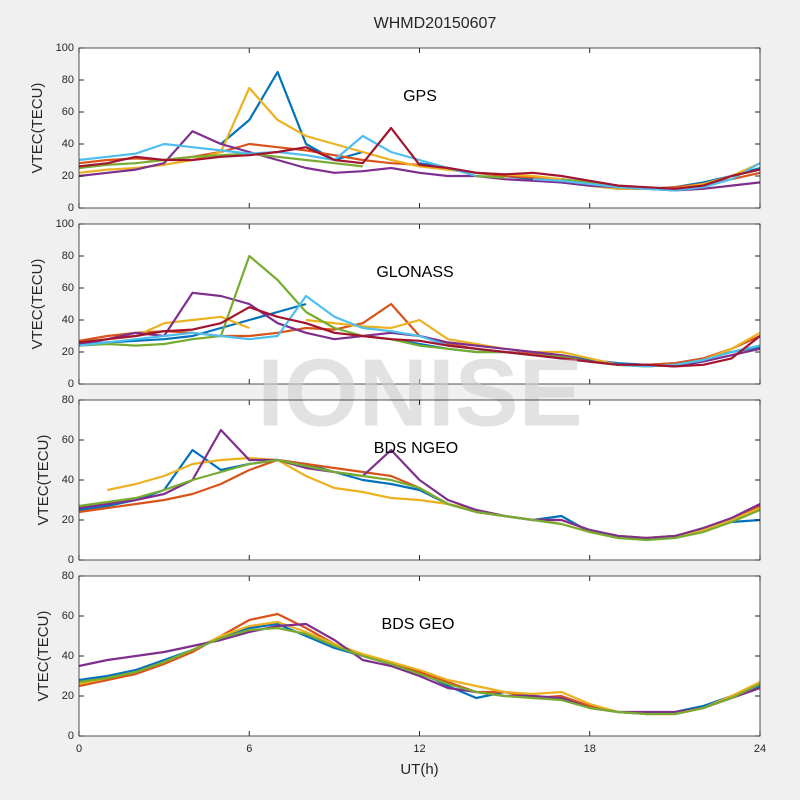 The height and width of the screenshot is (800, 800). I want to click on x-tick-label: 18, so click(590, 749).